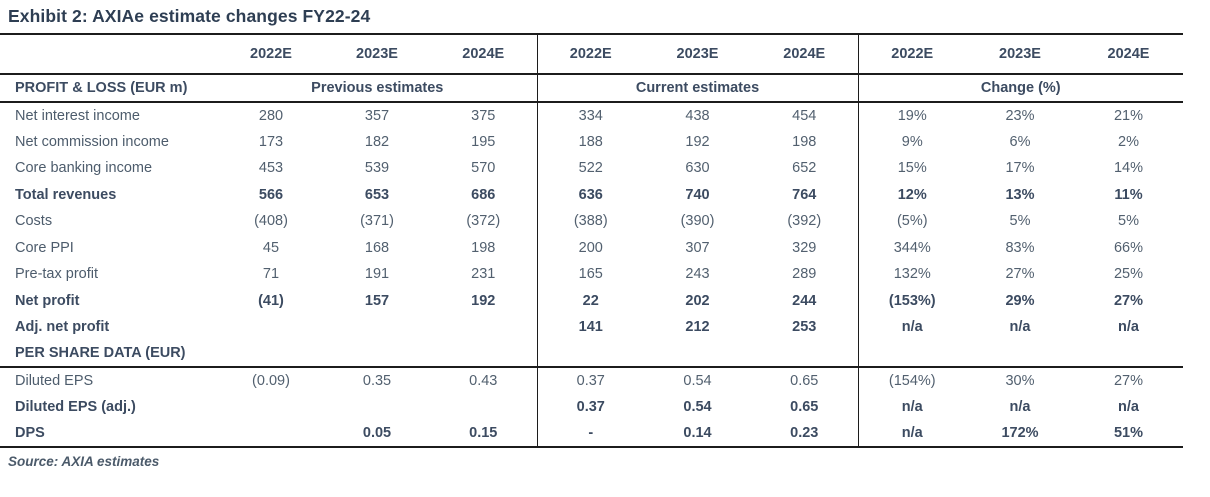 Image resolution: width=1210 pixels, height=497 pixels. What do you see at coordinates (377, 380) in the screenshot?
I see `cell-value: 0.35` at bounding box center [377, 380].